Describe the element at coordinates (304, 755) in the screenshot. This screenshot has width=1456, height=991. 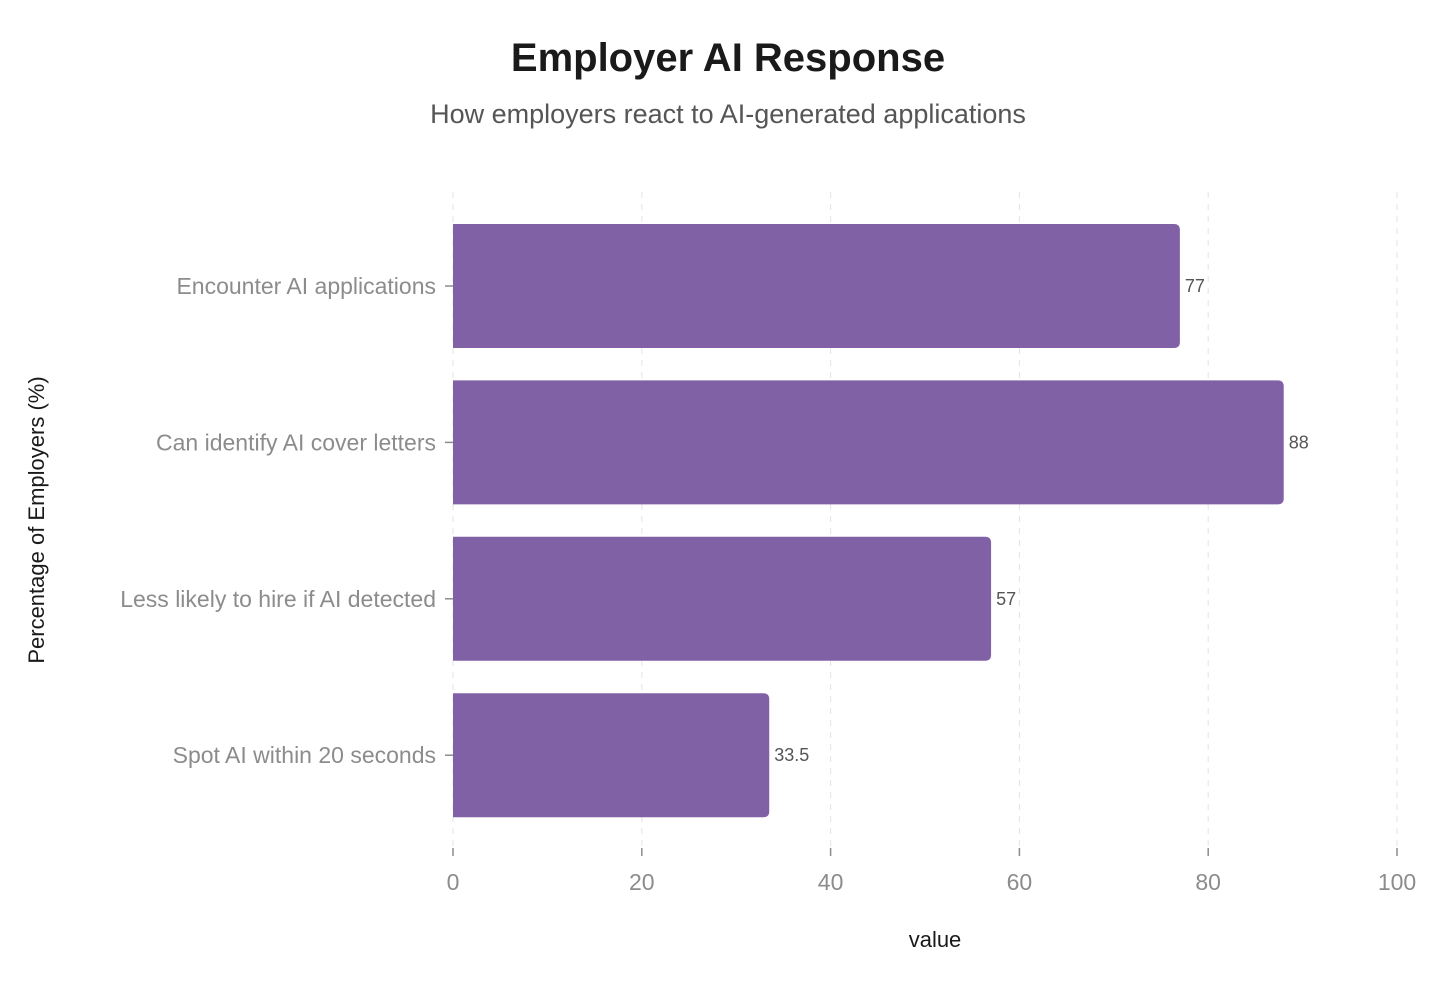
I see `y-tick-label: Spot AI within 20 seconds` at that location.